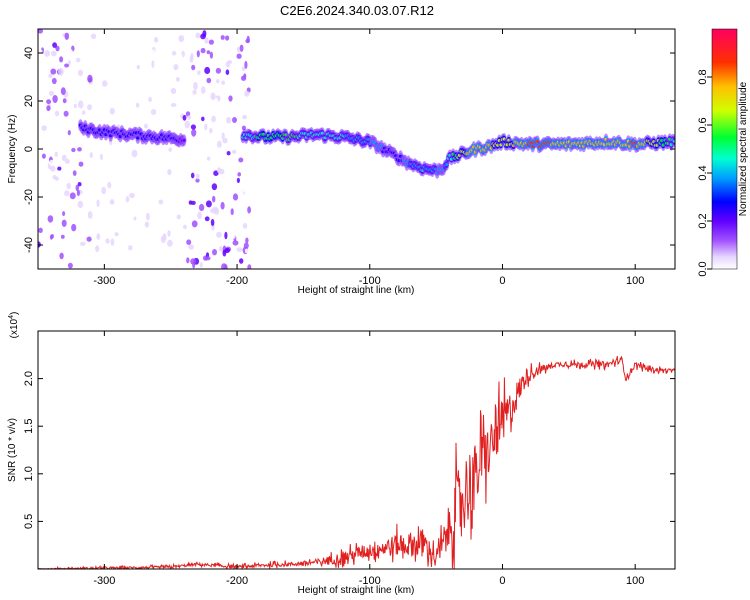 The image size is (750, 600). Describe the element at coordinates (104, 581) in the screenshot. I see `x-tick-label: -300` at that location.